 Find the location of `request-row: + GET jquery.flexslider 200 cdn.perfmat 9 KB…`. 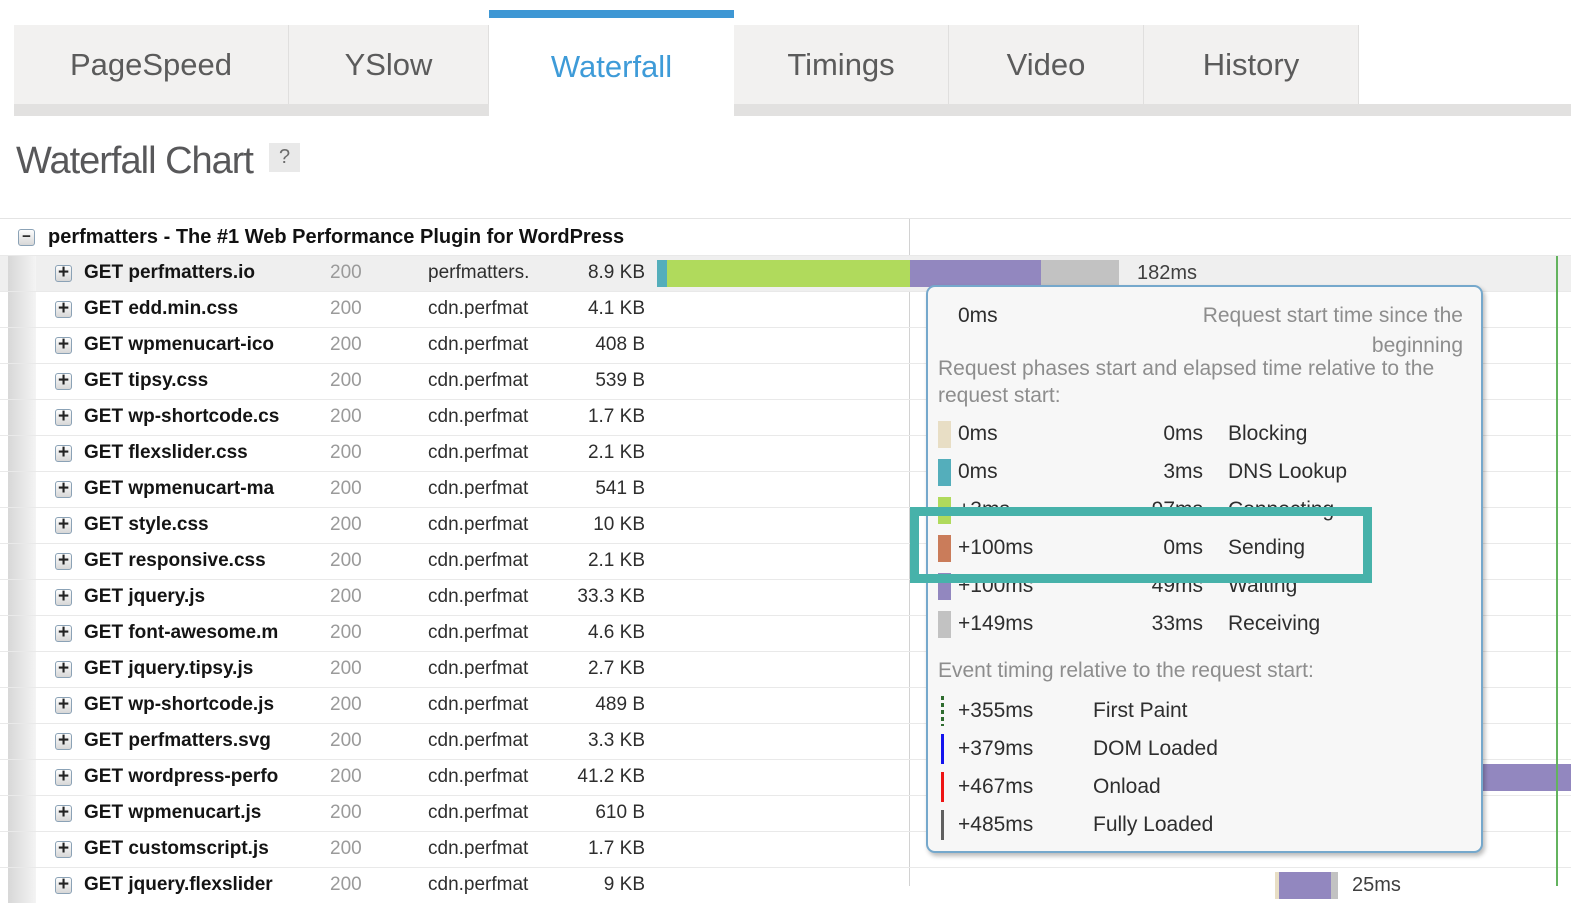

request-row: + GET jquery.flexslider 200 cdn.perfmat 9 KB… is located at coordinates (785, 885).